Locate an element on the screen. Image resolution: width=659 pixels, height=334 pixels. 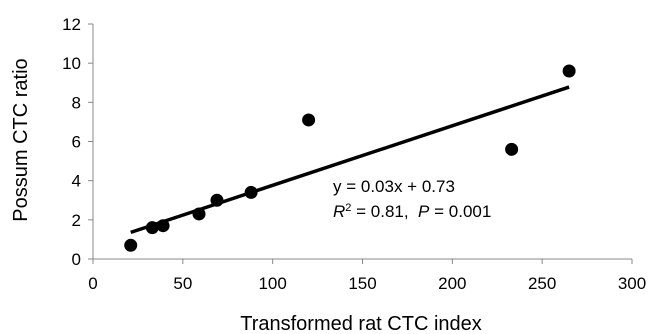
y-tick-label: 6 is located at coordinates (76, 142).